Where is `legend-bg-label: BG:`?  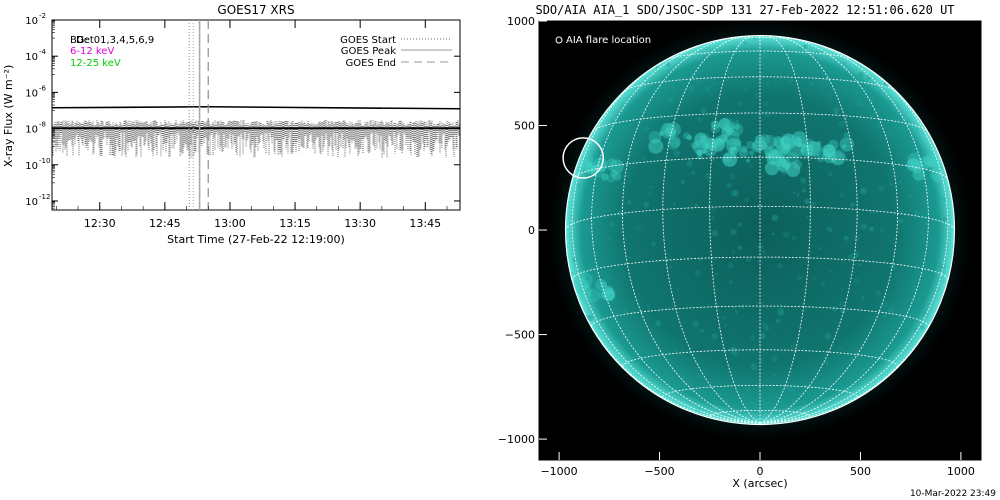 legend-bg-label: BG: is located at coordinates (79, 40).